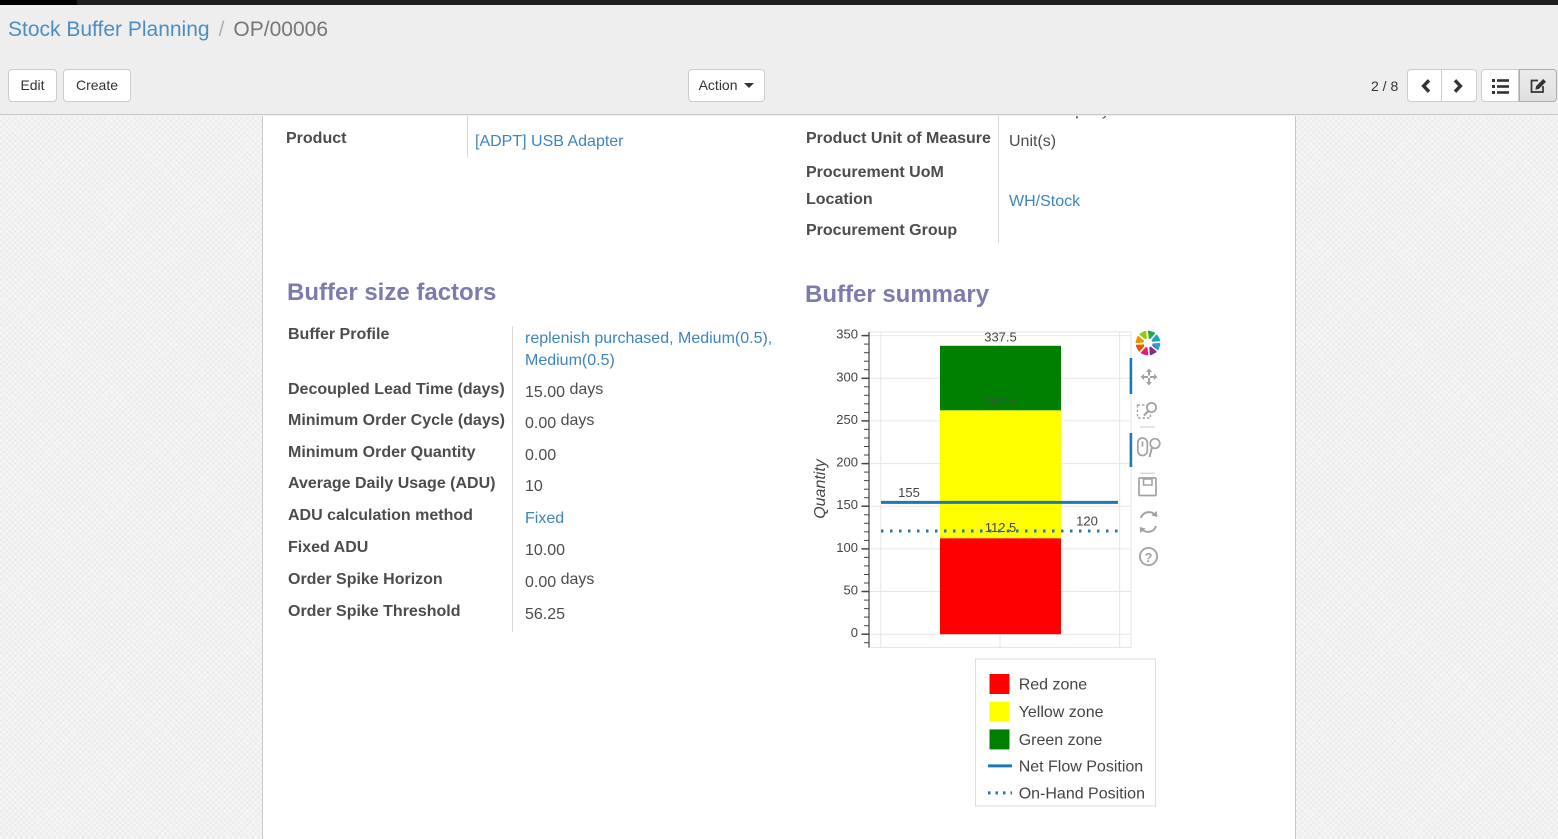 Image resolution: width=1558 pixels, height=839 pixels. Describe the element at coordinates (847, 547) in the screenshot. I see `svg-text: 100` at that location.